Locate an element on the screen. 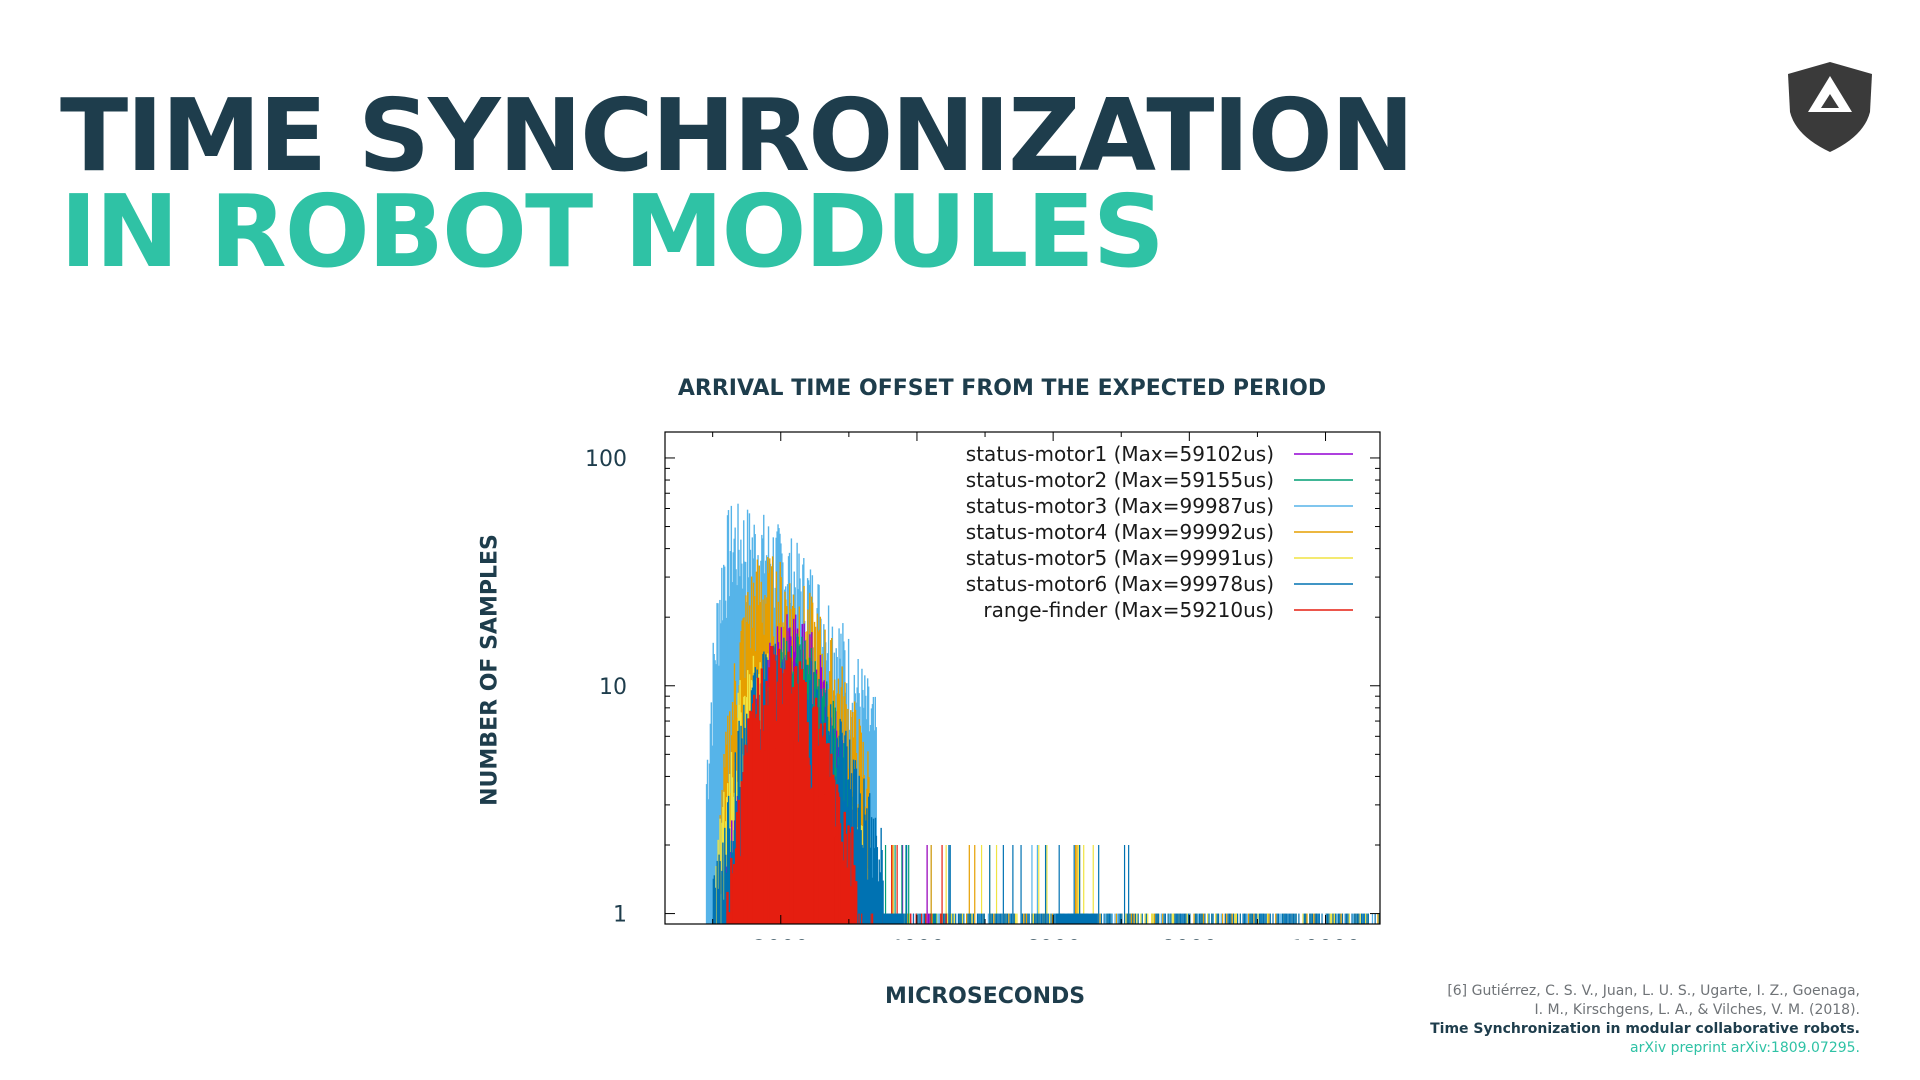 The image size is (1920, 1080). legend-item: status-motor2 (Max=59155us) is located at coordinates (1159, 480).